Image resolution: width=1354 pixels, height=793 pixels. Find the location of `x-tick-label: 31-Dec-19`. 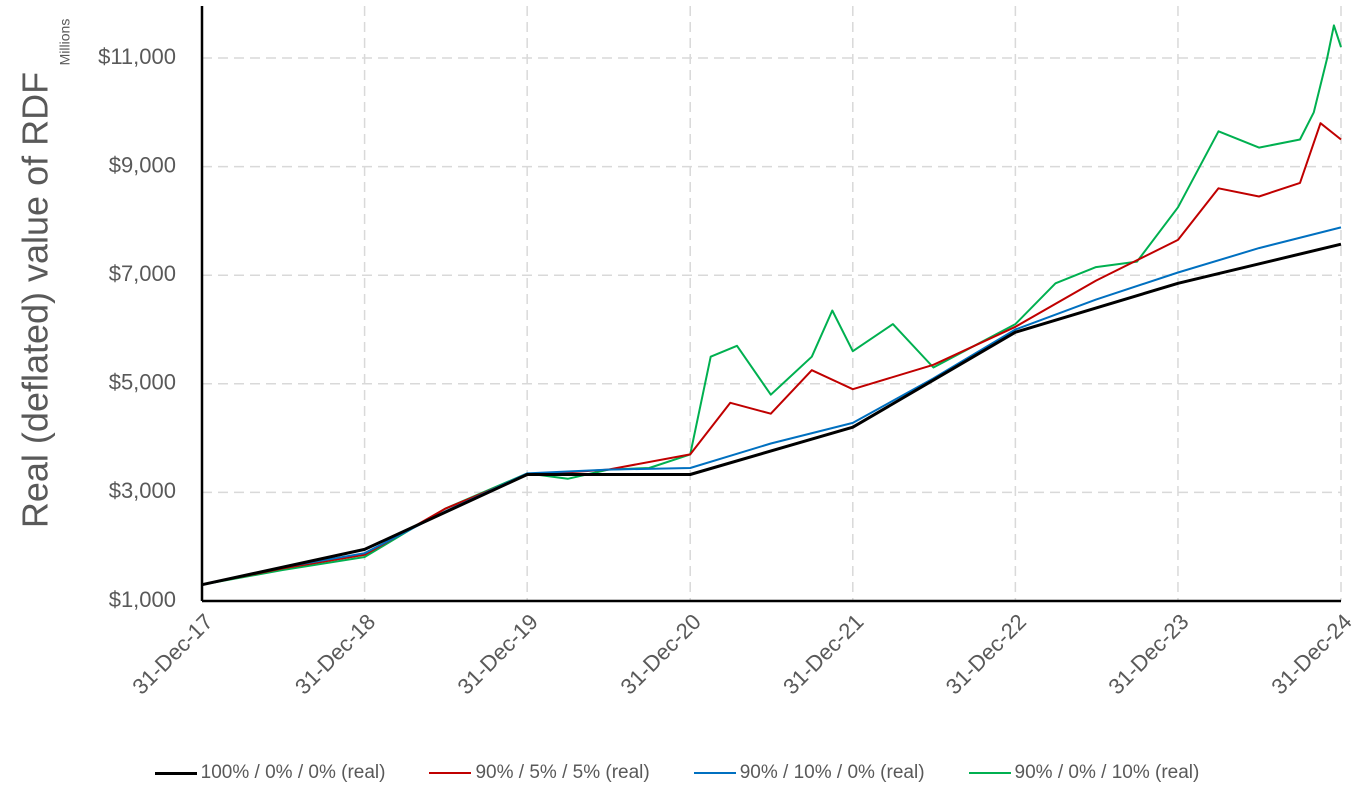

x-tick-label: 31-Dec-19 is located at coordinates (498, 654).